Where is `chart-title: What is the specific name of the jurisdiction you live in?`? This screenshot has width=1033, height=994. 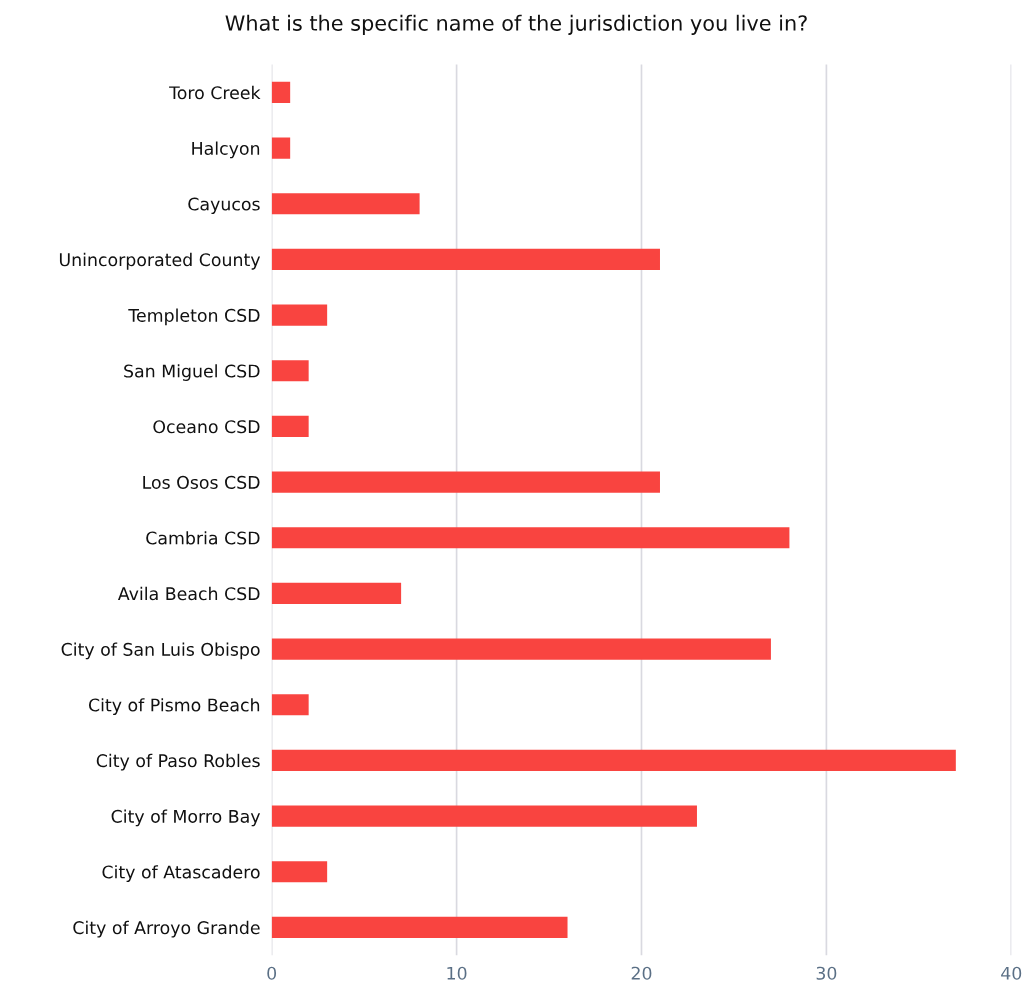 chart-title: What is the specific name of the jurisdiction you live in? is located at coordinates (516, 24).